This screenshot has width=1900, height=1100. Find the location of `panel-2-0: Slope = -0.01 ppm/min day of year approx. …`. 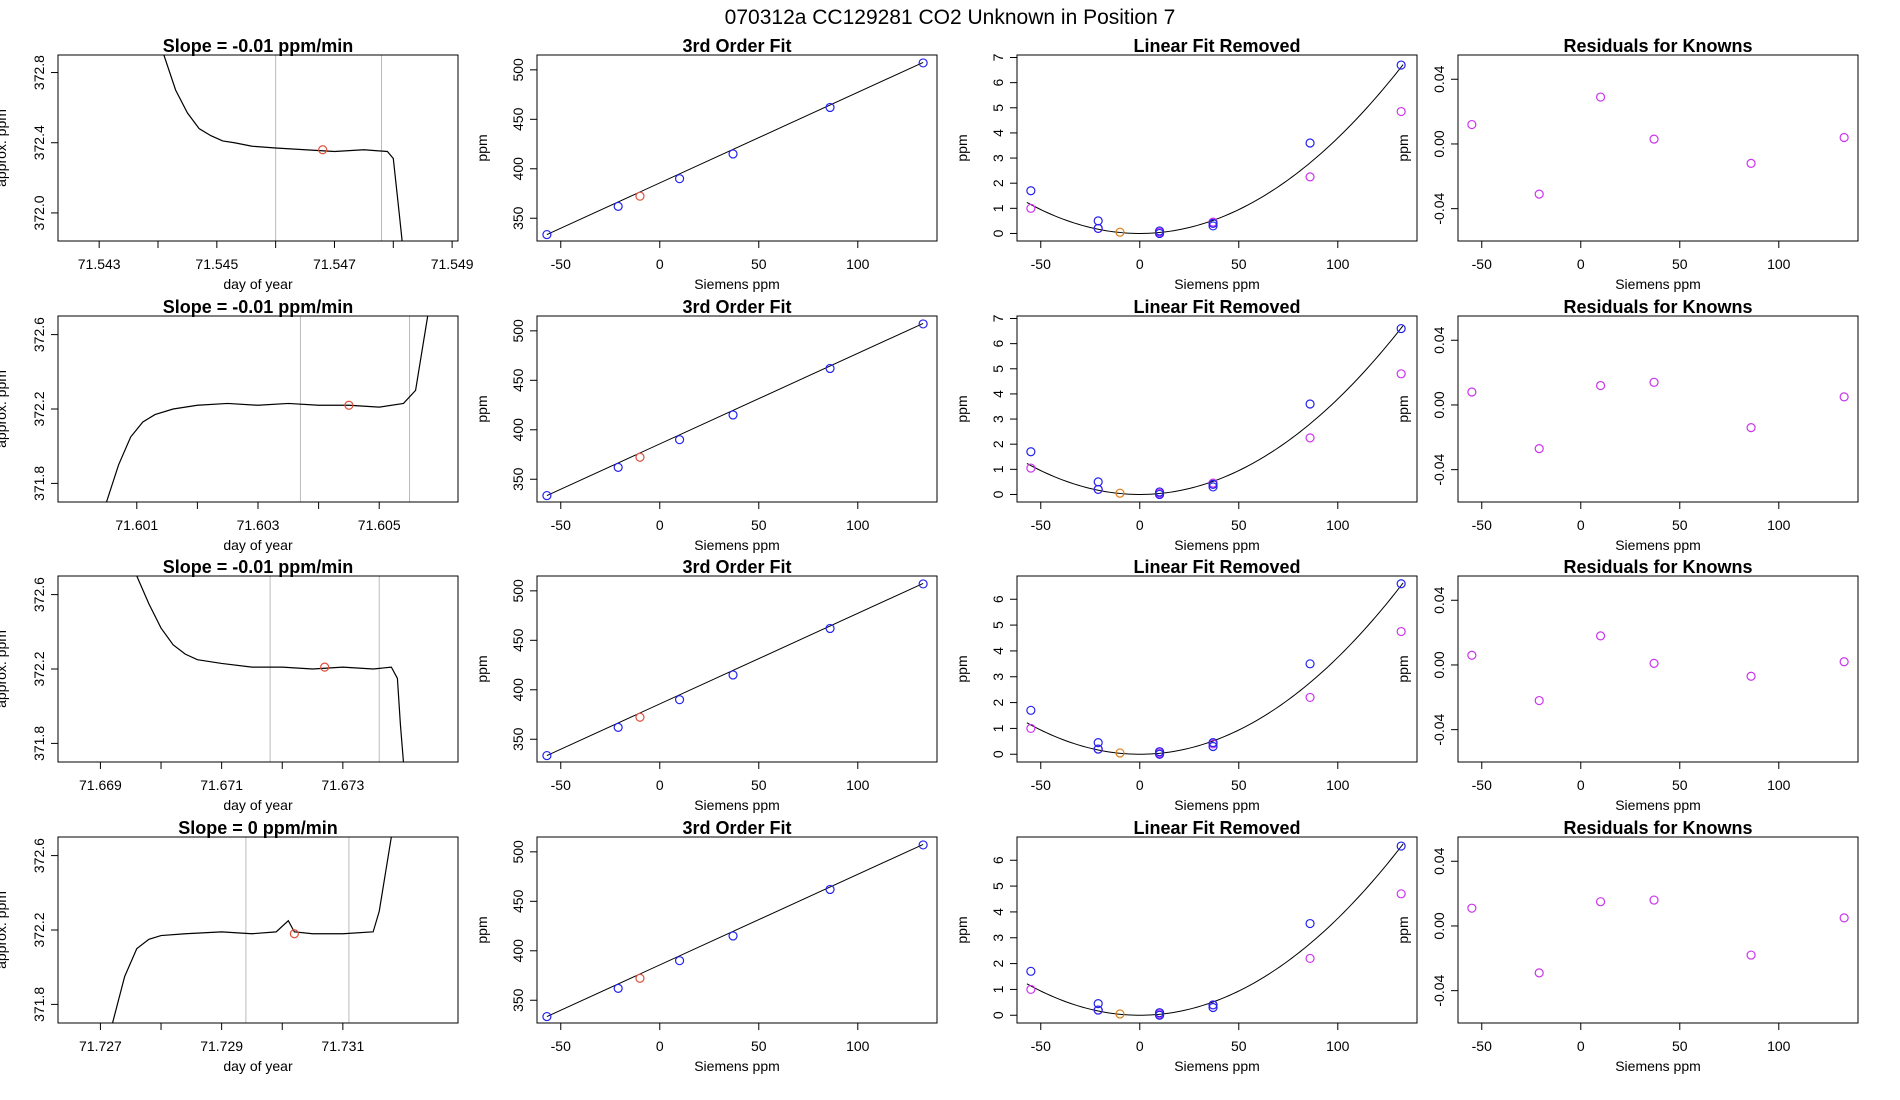

panel-2-0: Slope = -0.01 ppm/min day of year approx. … is located at coordinates (229, 685).